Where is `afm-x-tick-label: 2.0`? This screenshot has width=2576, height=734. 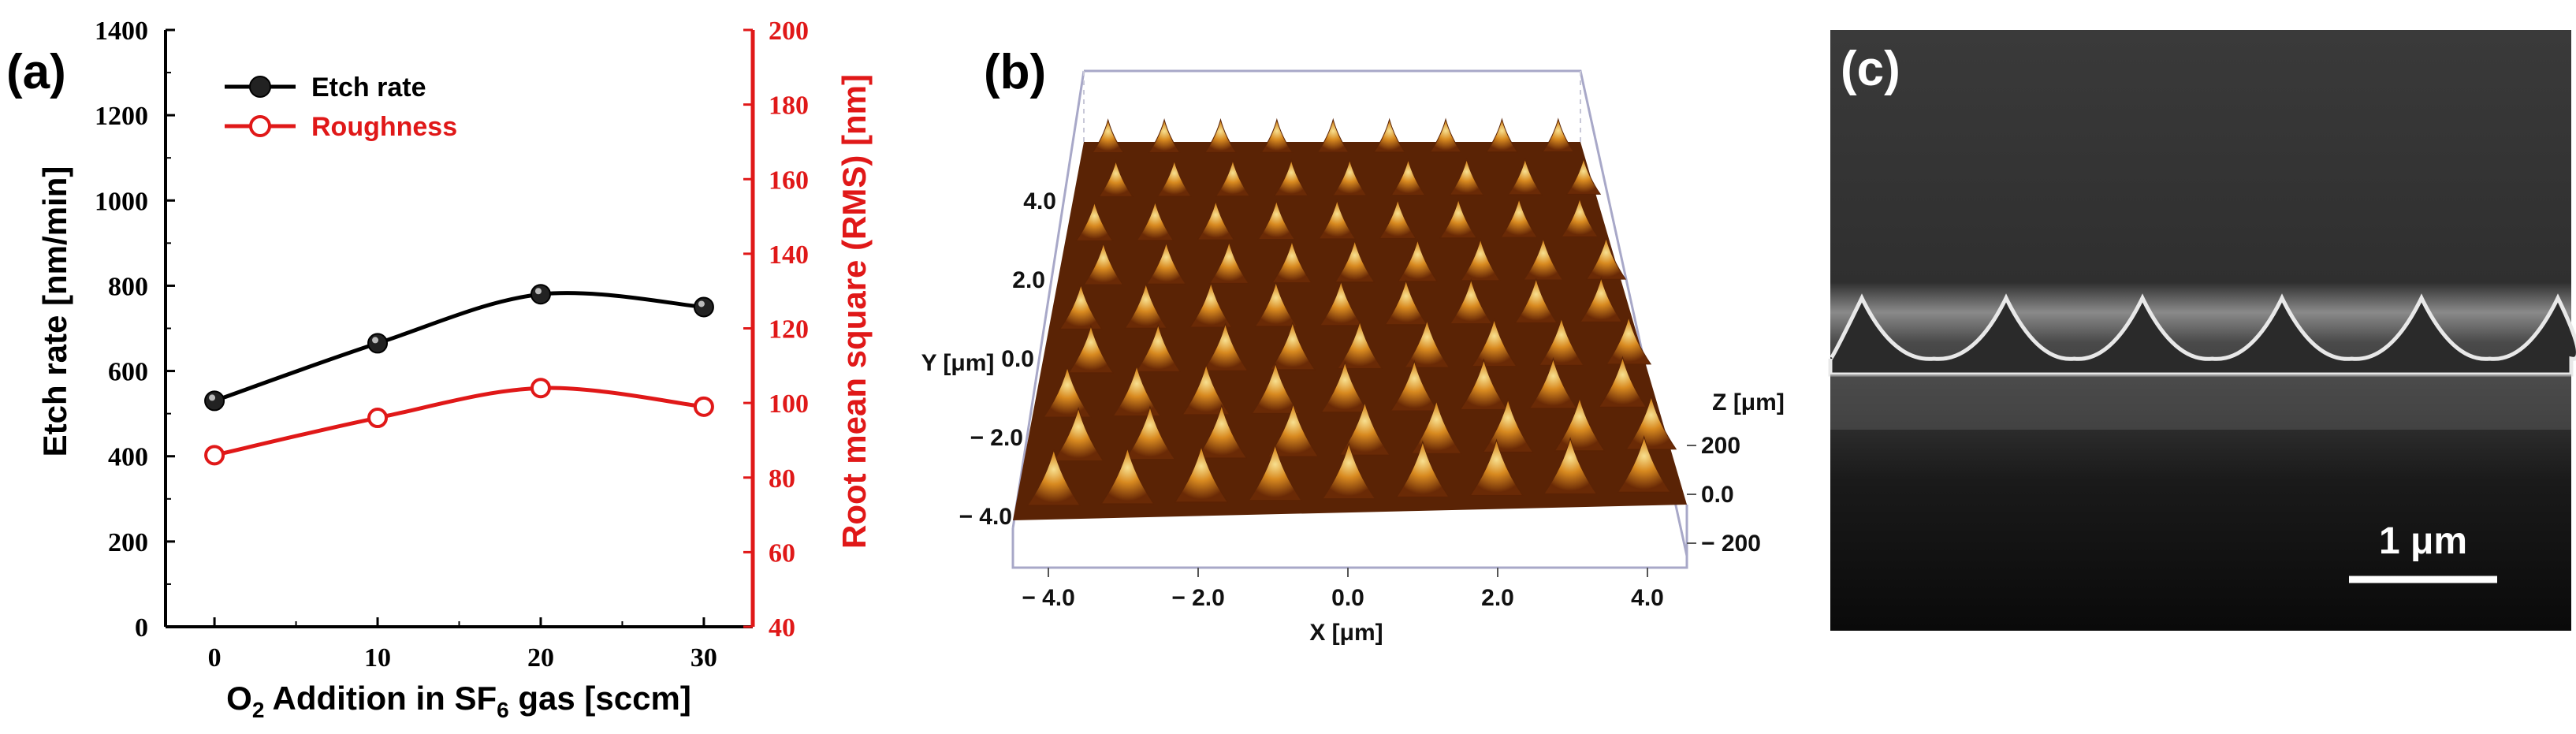
afm-x-tick-label: 2.0 is located at coordinates (1497, 598).